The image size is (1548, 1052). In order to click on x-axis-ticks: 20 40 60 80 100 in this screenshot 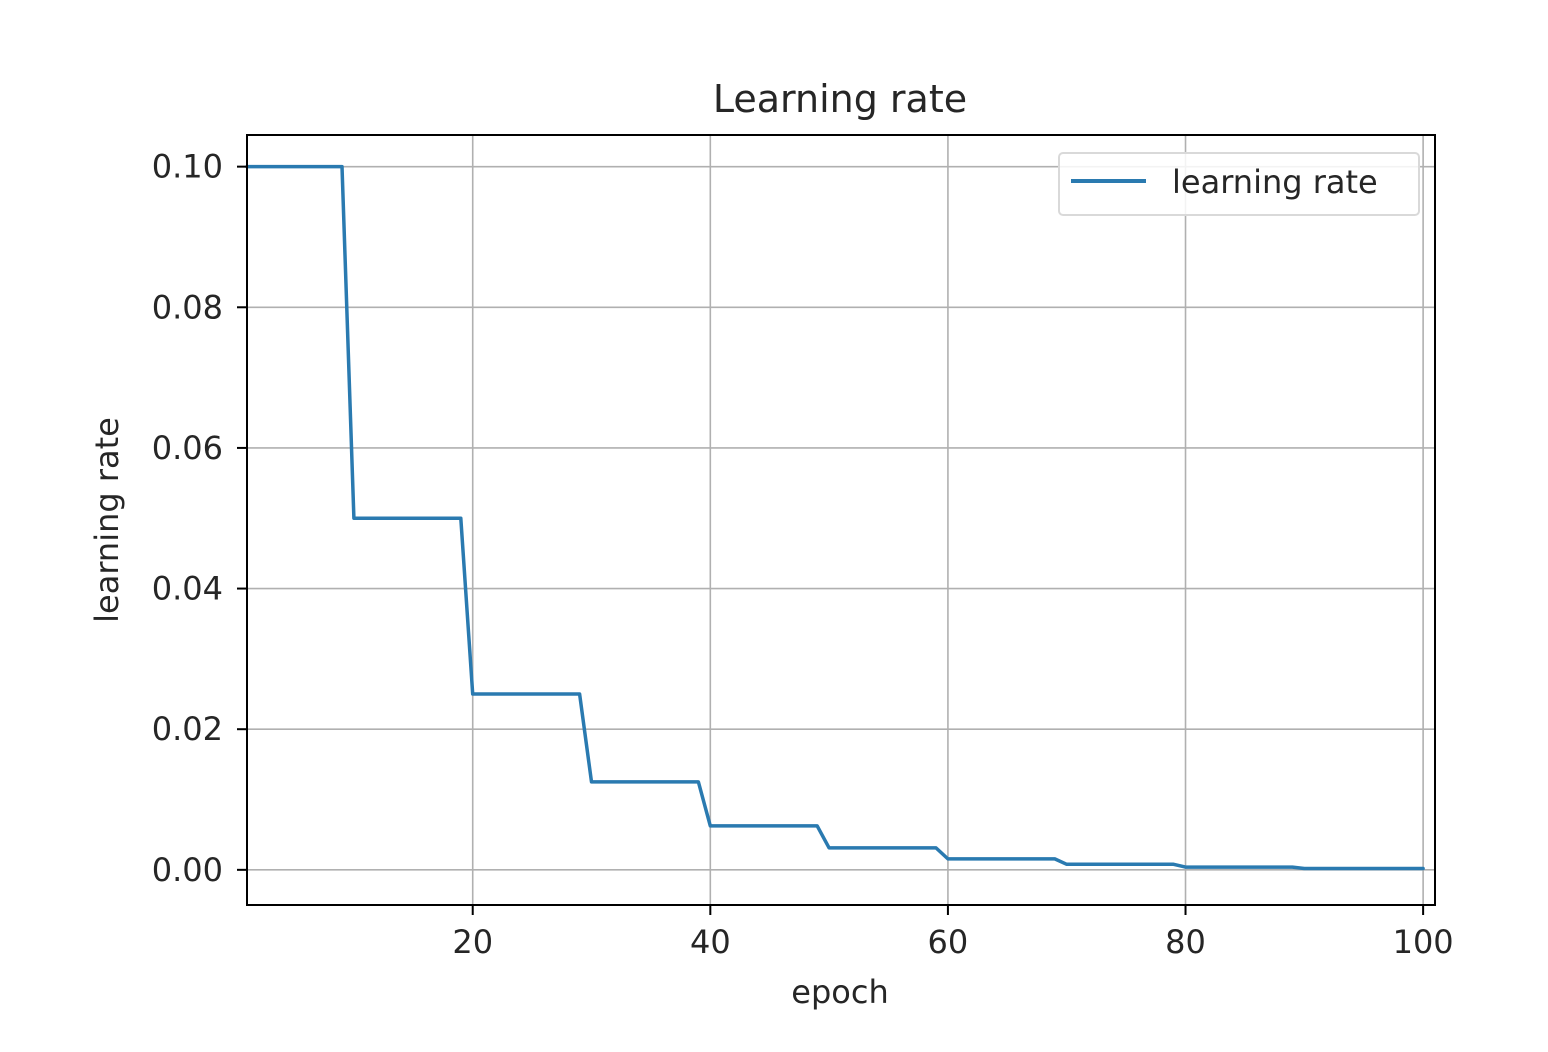, I will do `click(953, 933)`.